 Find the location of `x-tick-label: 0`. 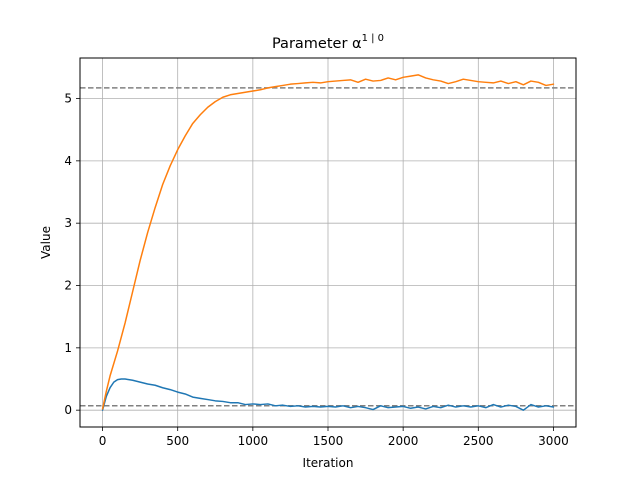

x-tick-label: 0 is located at coordinates (103, 441).